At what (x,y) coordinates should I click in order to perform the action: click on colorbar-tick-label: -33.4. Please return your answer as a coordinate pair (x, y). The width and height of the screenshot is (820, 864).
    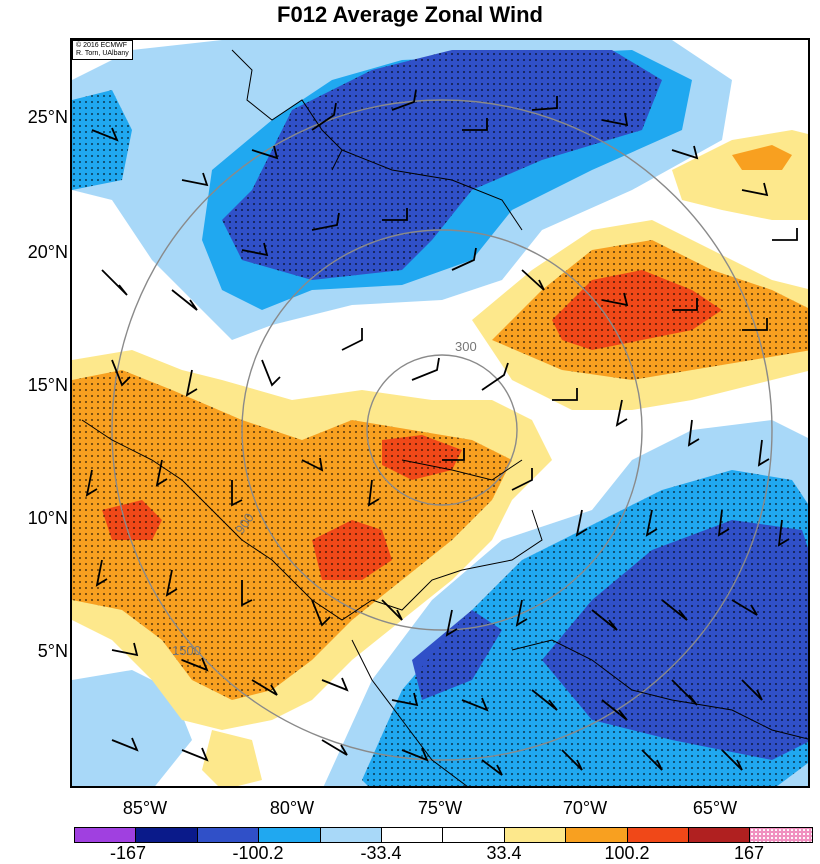
    Looking at the image, I should click on (381, 853).